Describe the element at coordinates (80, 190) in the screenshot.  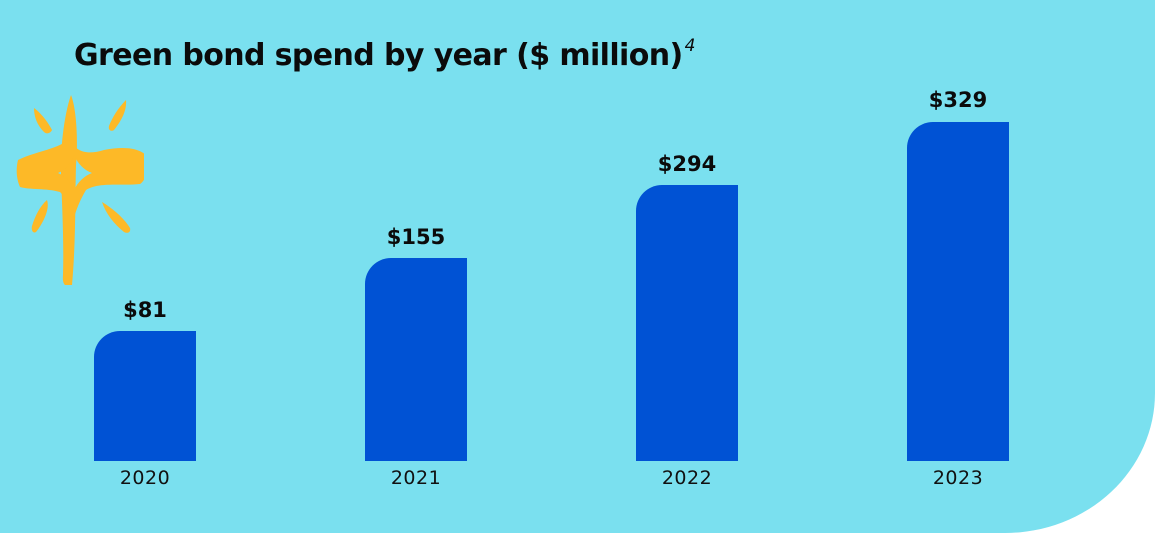
I see `sparkle-icon` at that location.